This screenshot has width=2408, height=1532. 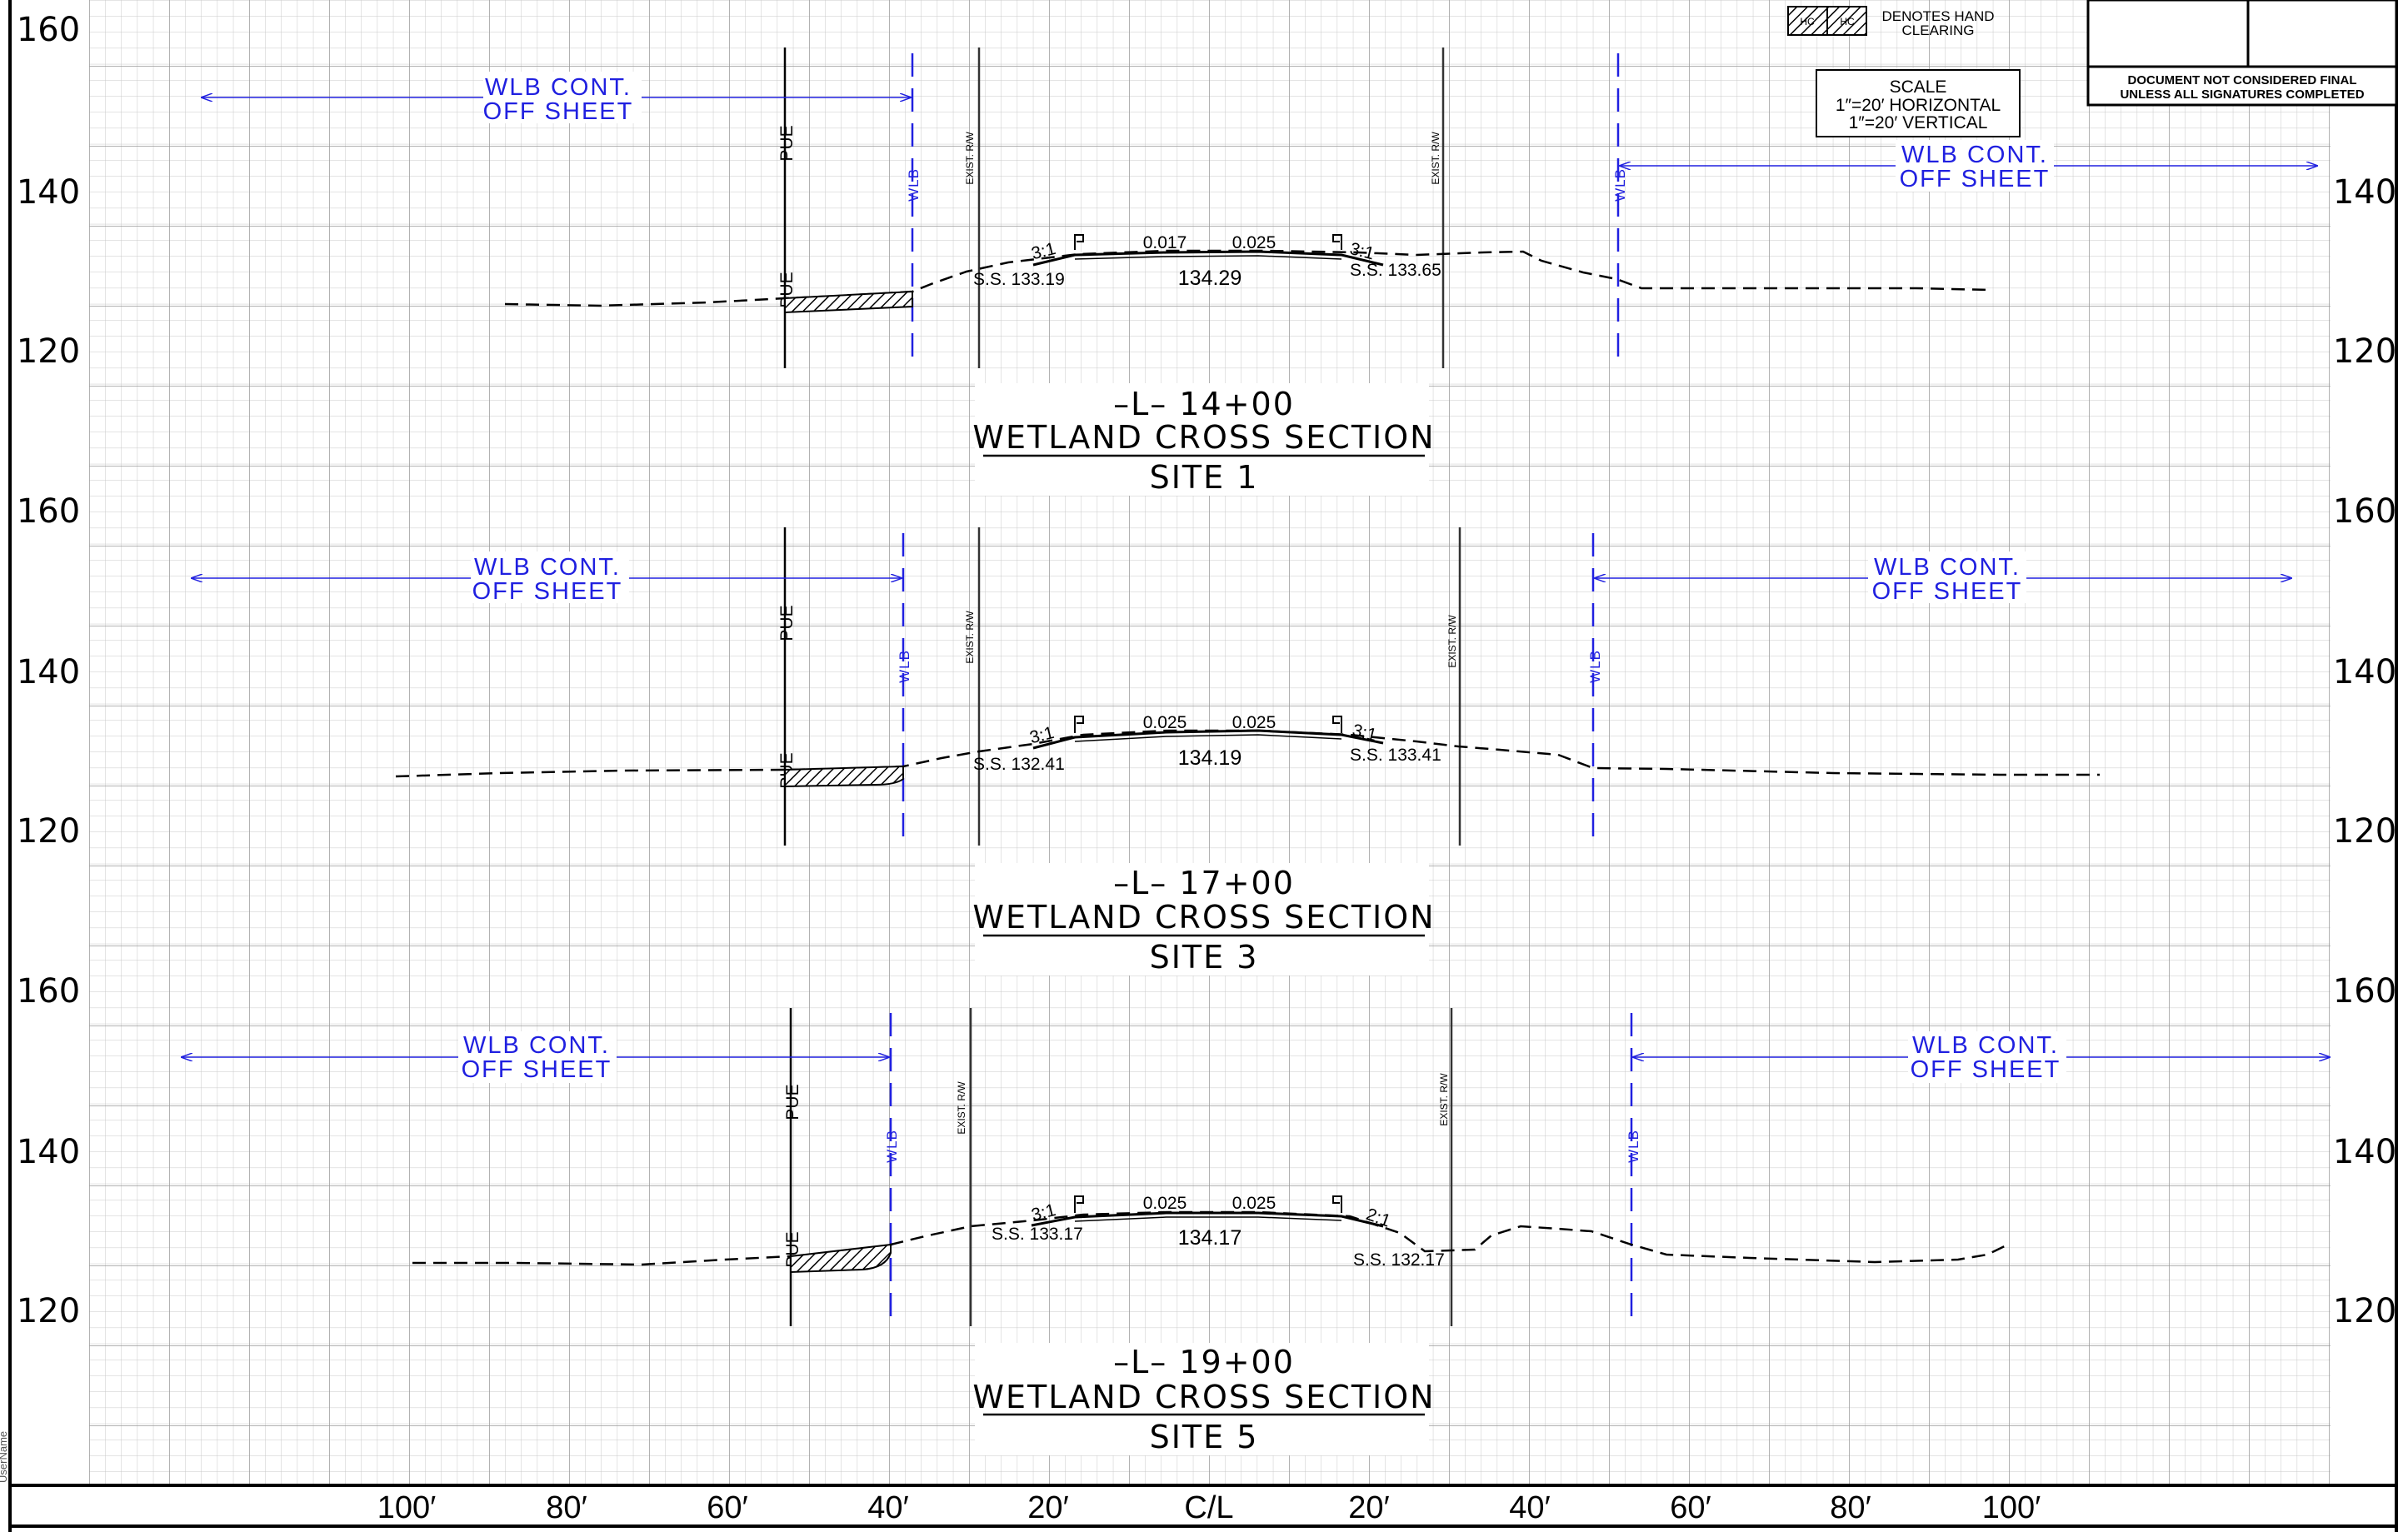 I want to click on legend-label-line1: DENOTES HAND, so click(x=1937, y=16).